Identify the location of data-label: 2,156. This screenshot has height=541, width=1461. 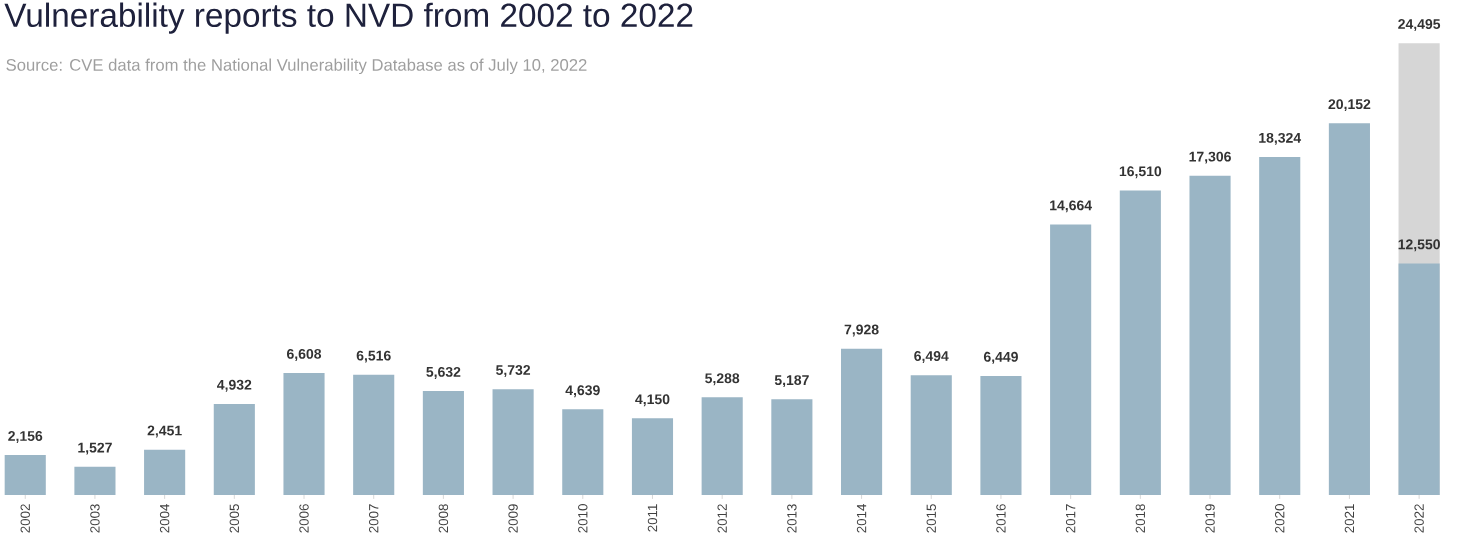
(25, 437).